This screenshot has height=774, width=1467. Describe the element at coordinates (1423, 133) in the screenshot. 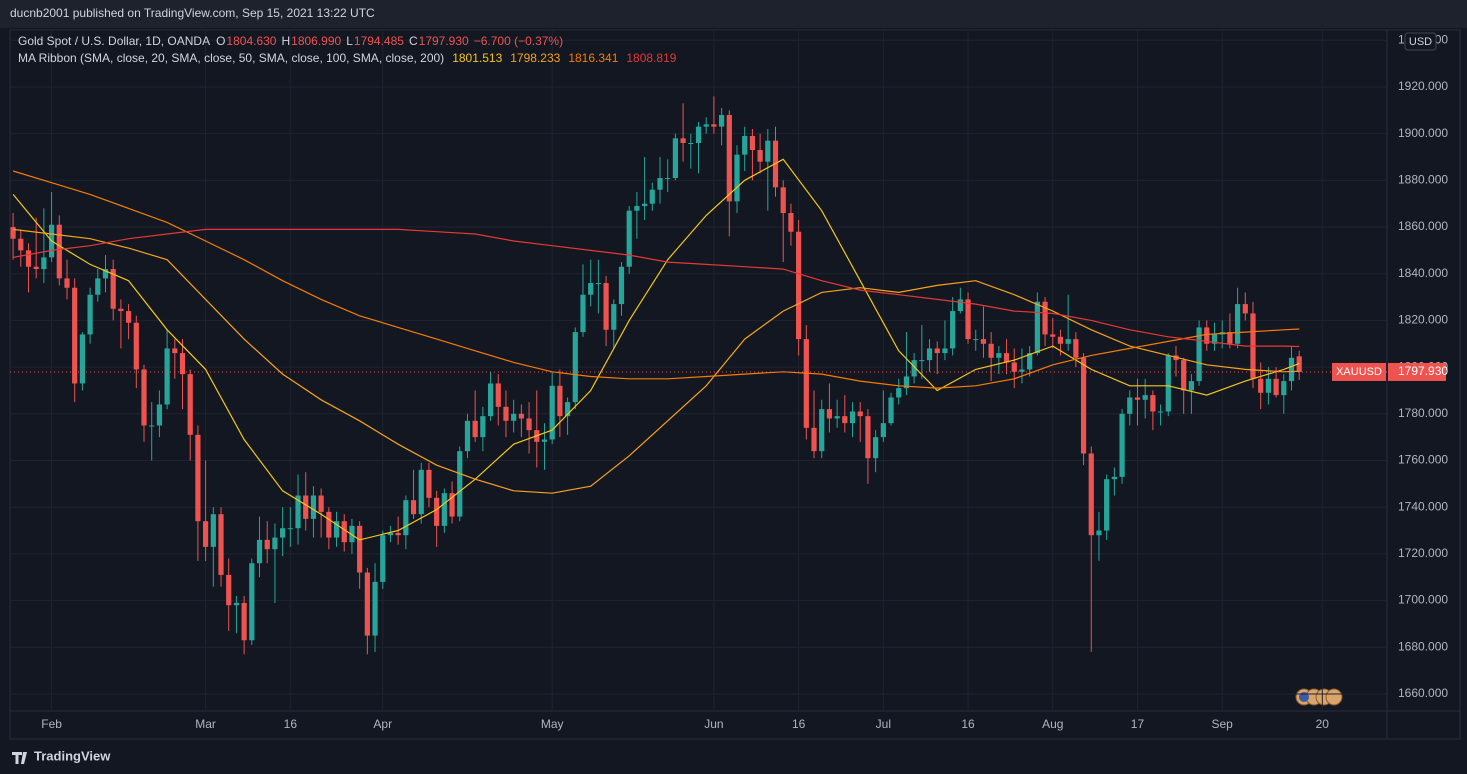

I see `y-tick-label: 1900.000` at that location.